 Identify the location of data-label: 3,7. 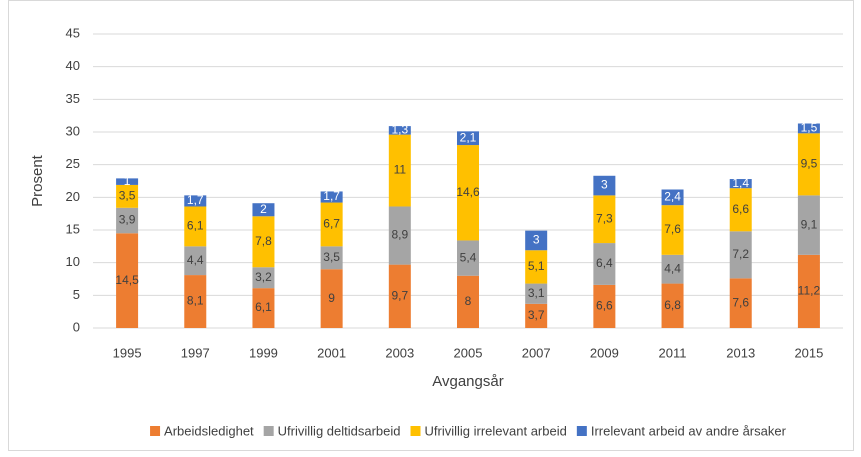
(536, 315).